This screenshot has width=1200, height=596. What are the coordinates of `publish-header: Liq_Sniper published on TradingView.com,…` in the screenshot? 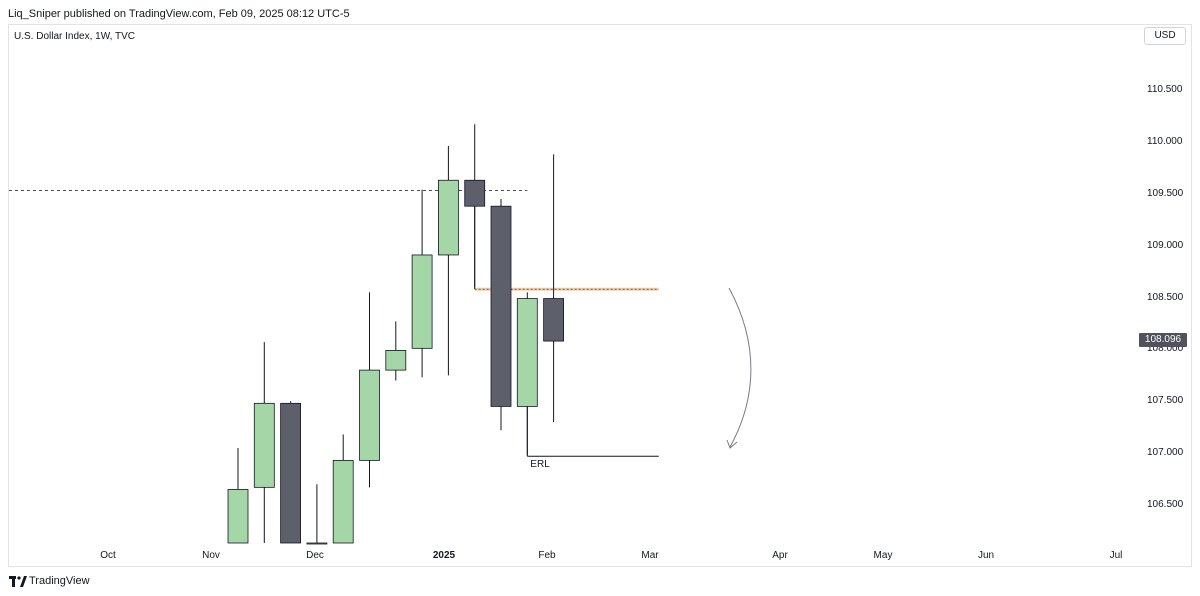 It's located at (600, 12).